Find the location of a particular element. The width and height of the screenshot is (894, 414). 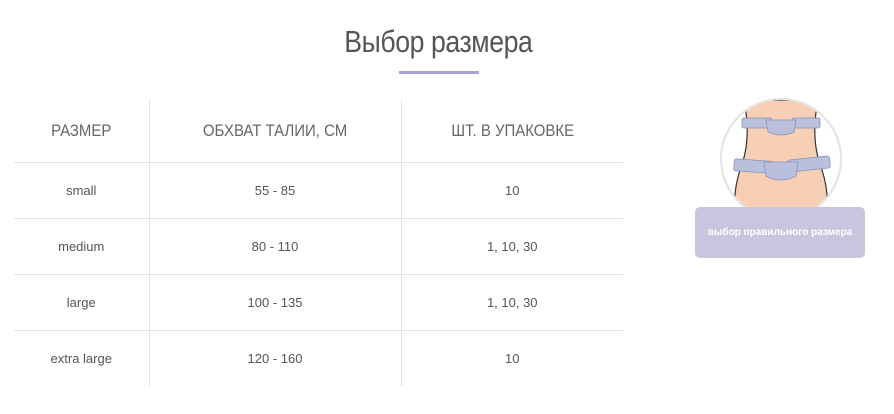

header-pack: ШТ. В УПАКОВКЕ is located at coordinates (511, 131).